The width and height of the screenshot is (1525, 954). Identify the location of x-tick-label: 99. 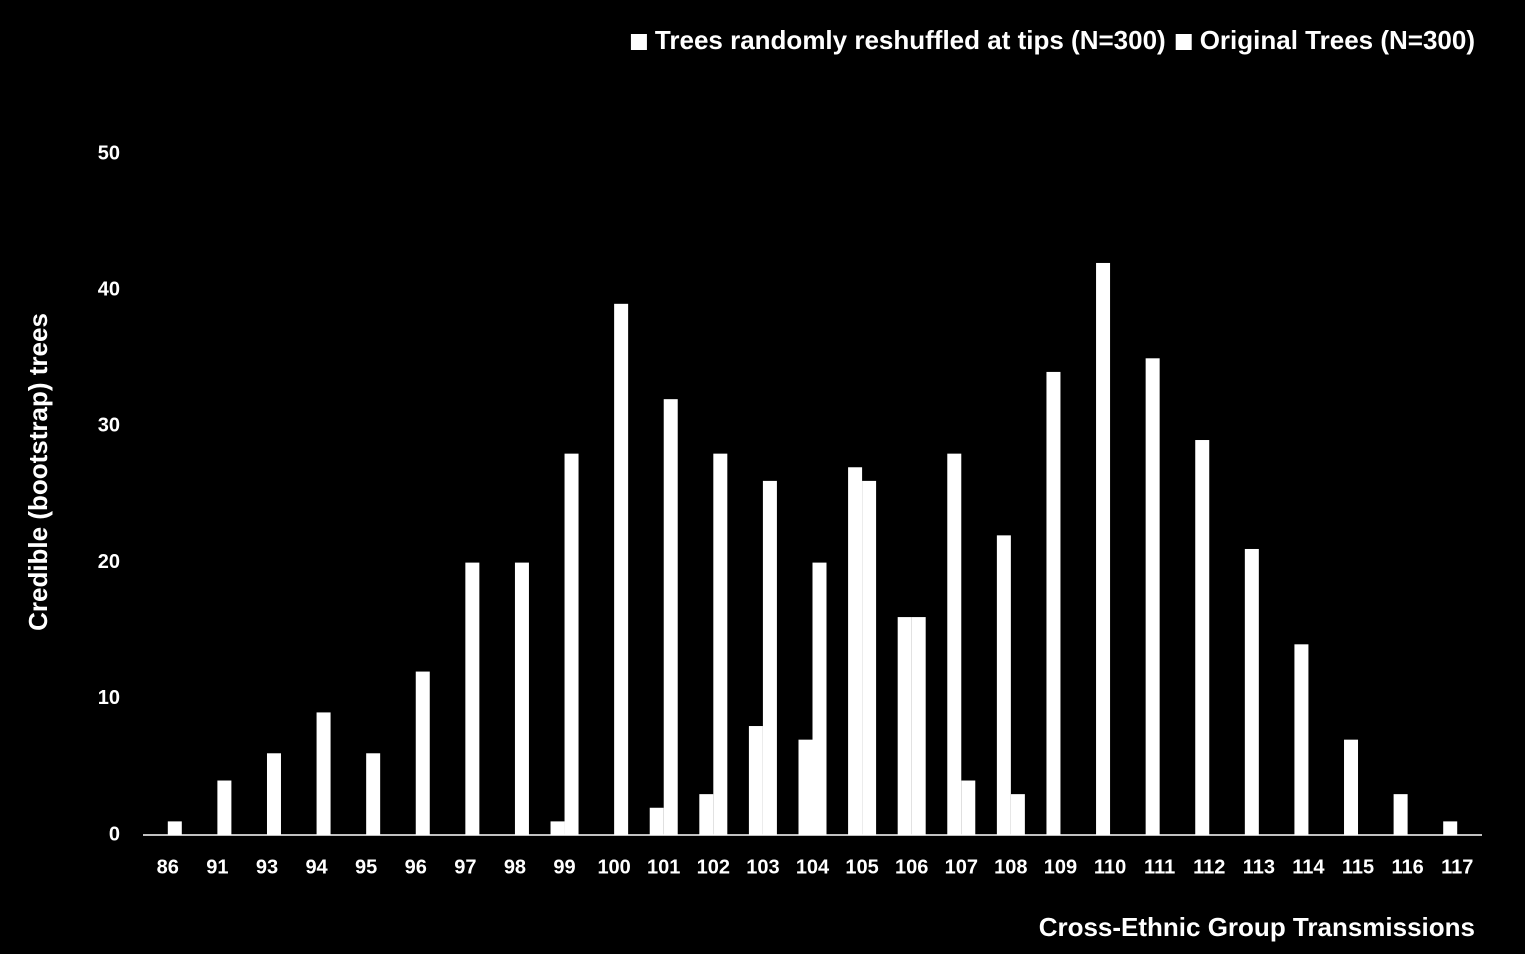
(564, 867).